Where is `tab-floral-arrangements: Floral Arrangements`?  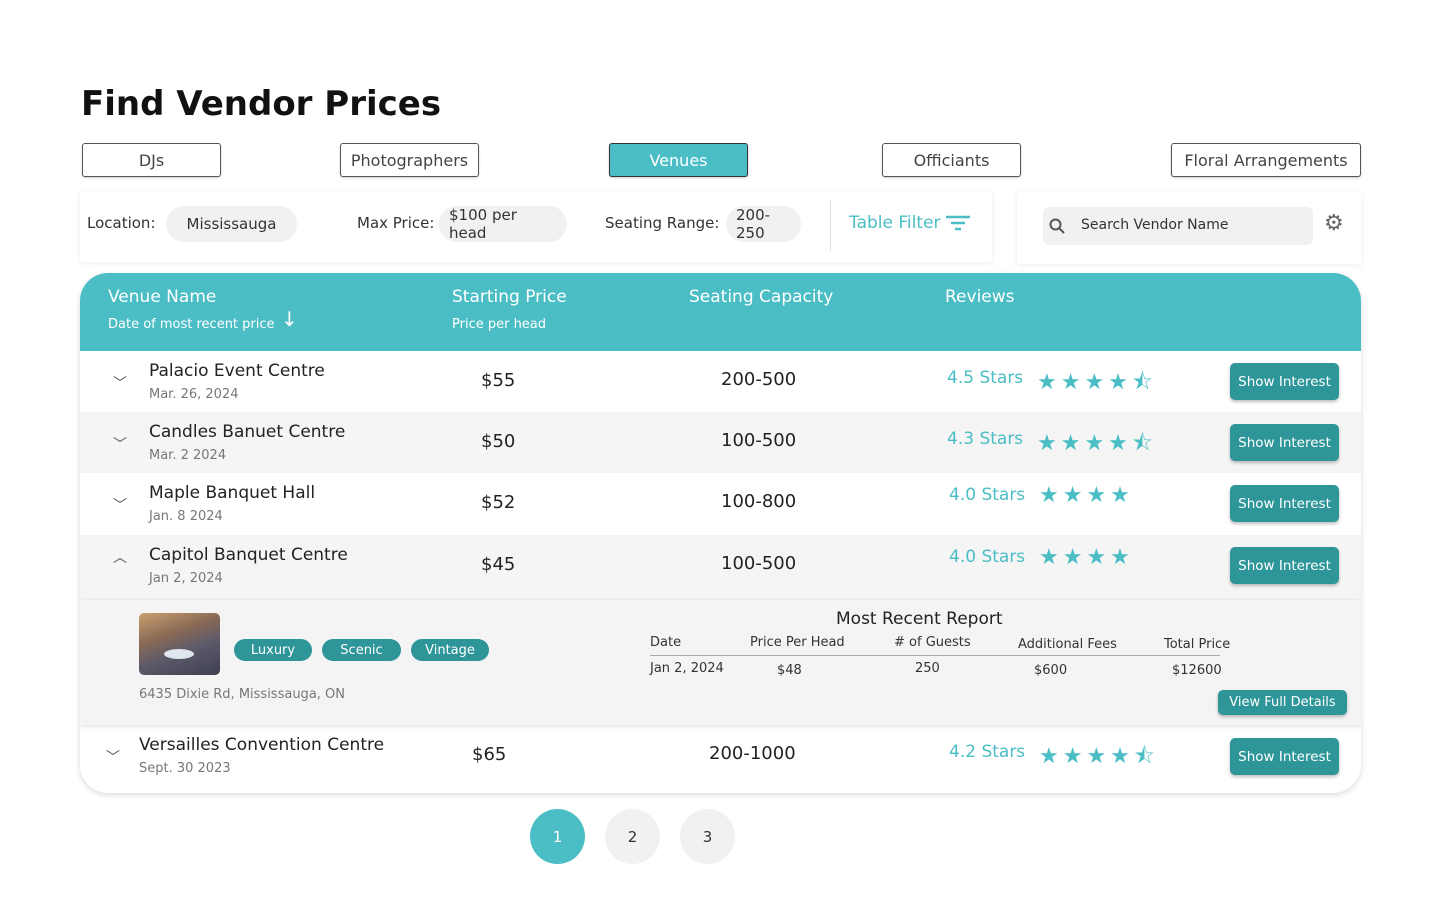
tab-floral-arrangements: Floral Arrangements is located at coordinates (1266, 160).